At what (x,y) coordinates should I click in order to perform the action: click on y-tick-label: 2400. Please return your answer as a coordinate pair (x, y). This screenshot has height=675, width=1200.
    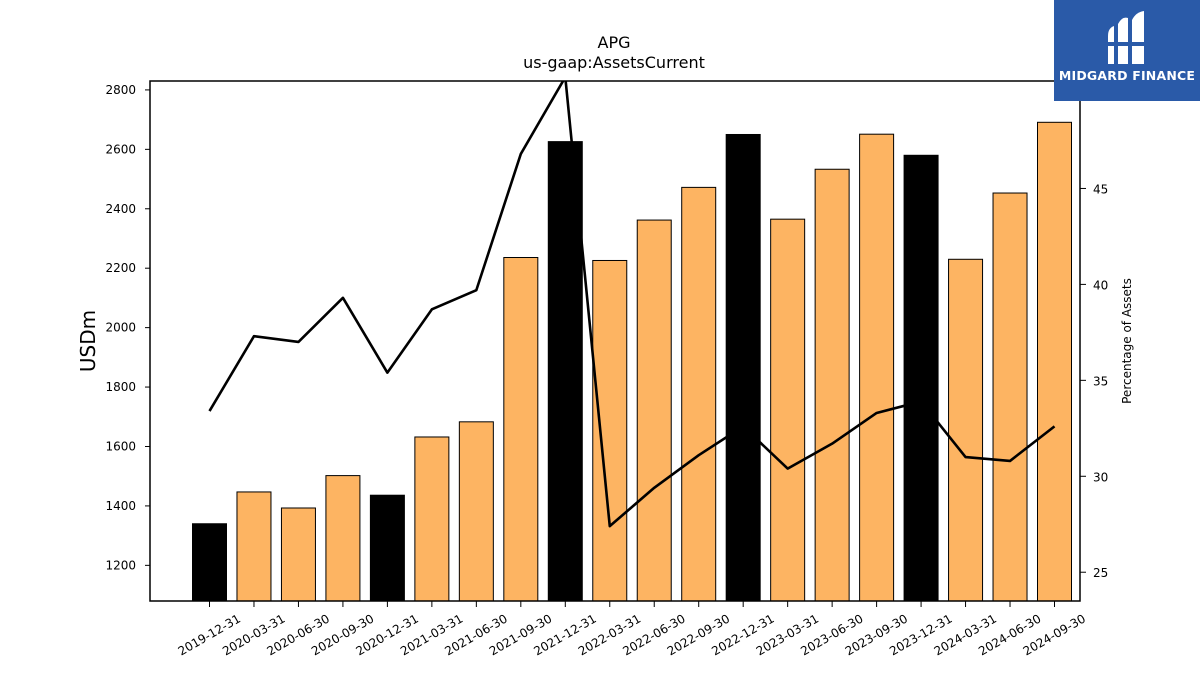
    Looking at the image, I should click on (120, 209).